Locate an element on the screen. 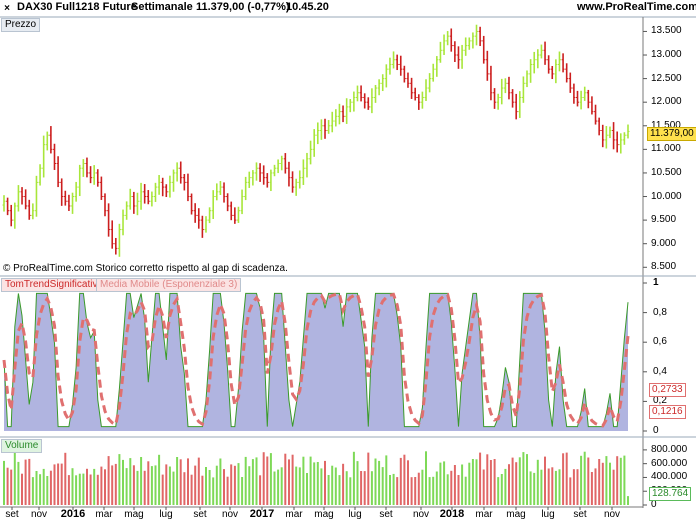  volume-value-tag: 128.764 is located at coordinates (670, 494).